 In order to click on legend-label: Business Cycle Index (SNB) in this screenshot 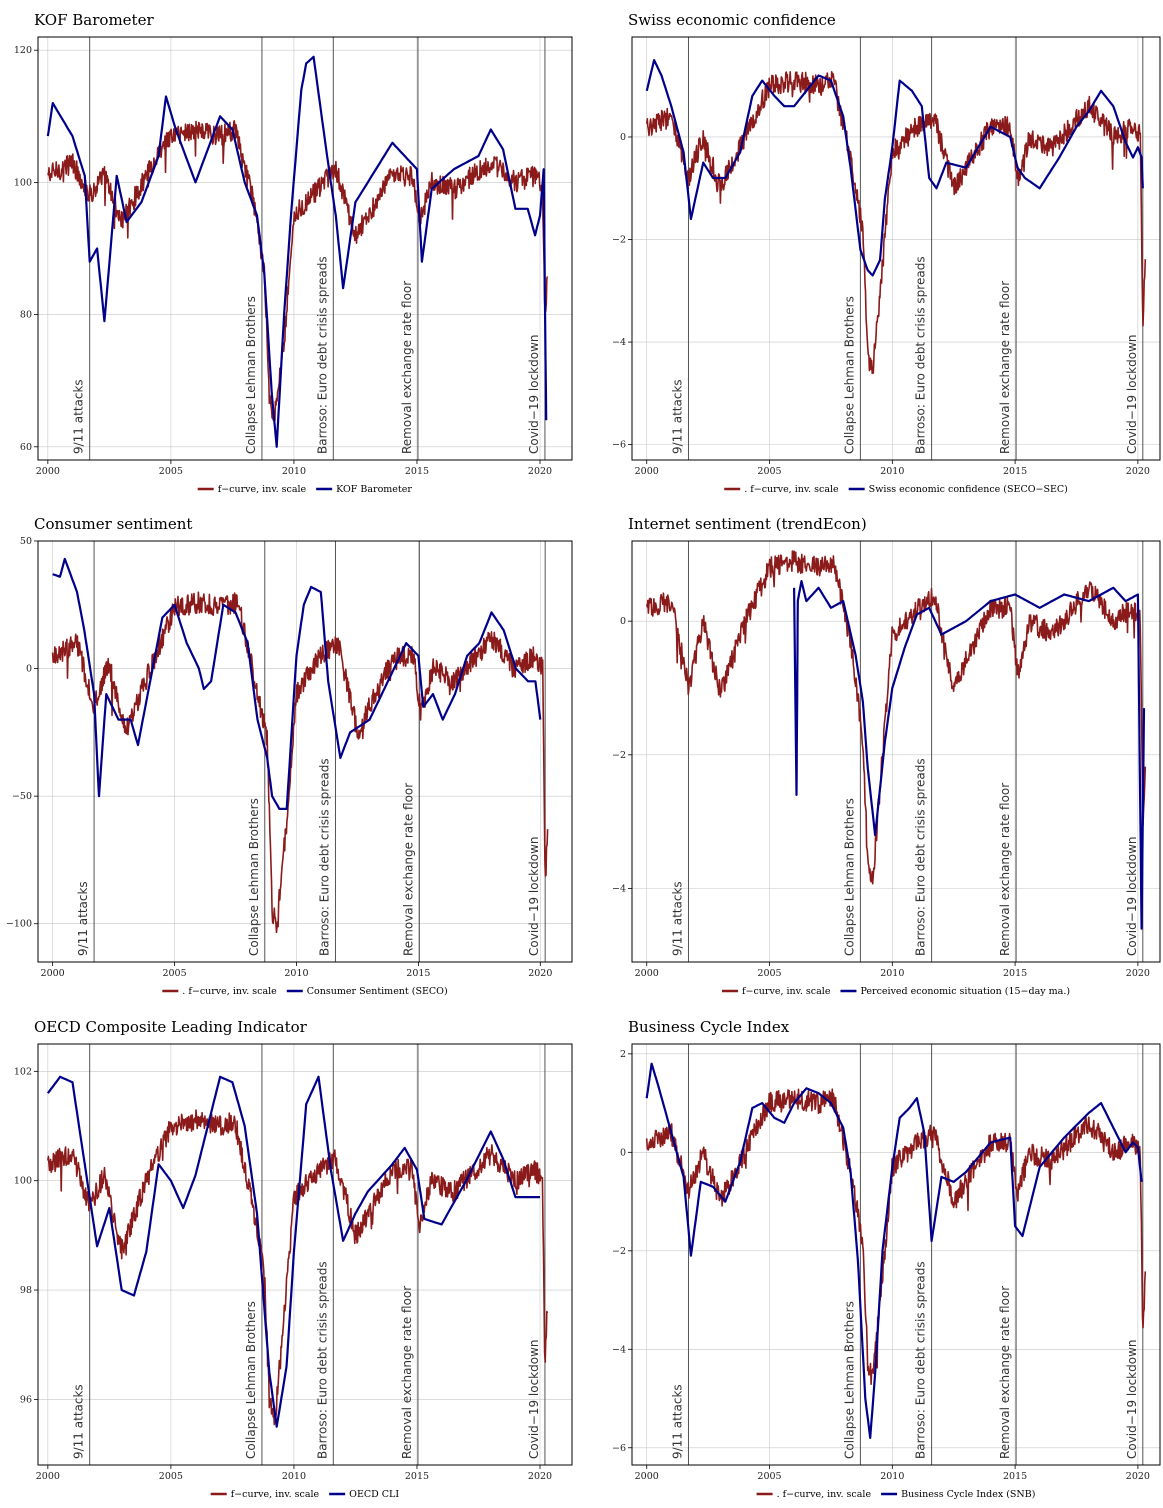, I will do `click(968, 1494)`.